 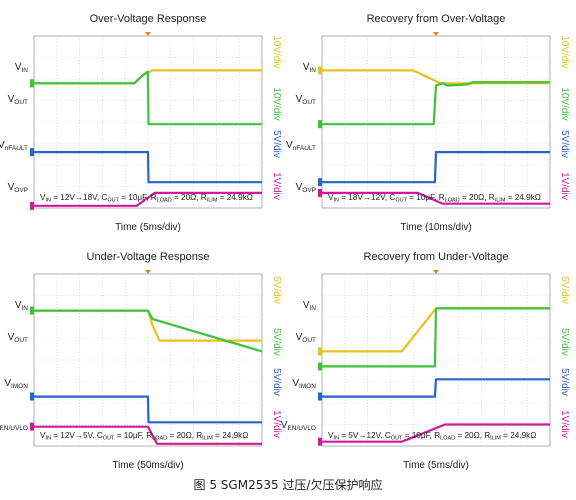 What do you see at coordinates (148, 257) in the screenshot?
I see `chart-title: Under-Voltage Response` at bounding box center [148, 257].